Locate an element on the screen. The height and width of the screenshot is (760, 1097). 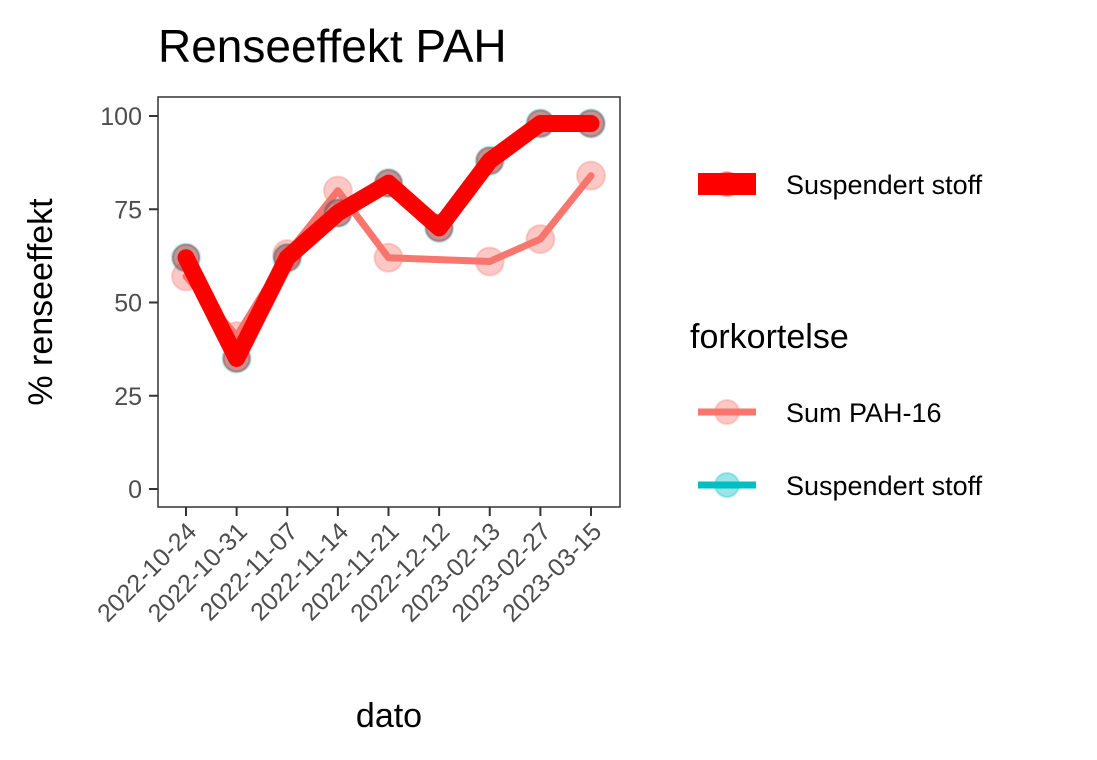
x-axis-title: dato is located at coordinates (389, 716).